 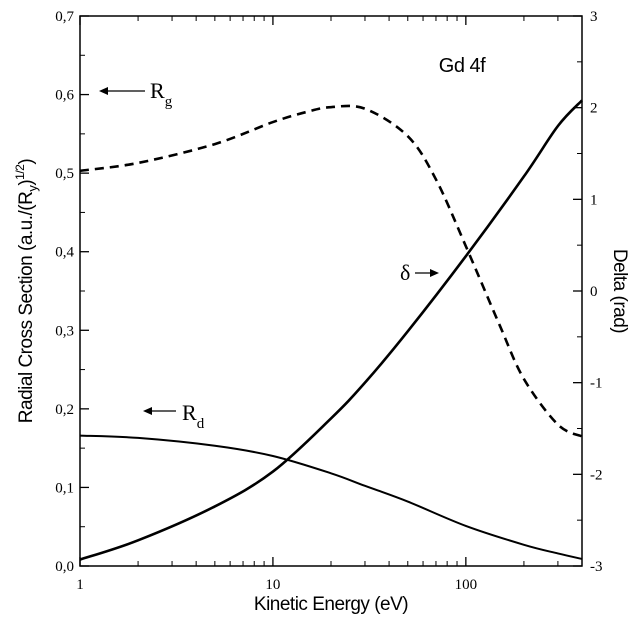 What do you see at coordinates (201, 424) in the screenshot?
I see `rd-label-sub: d` at bounding box center [201, 424].